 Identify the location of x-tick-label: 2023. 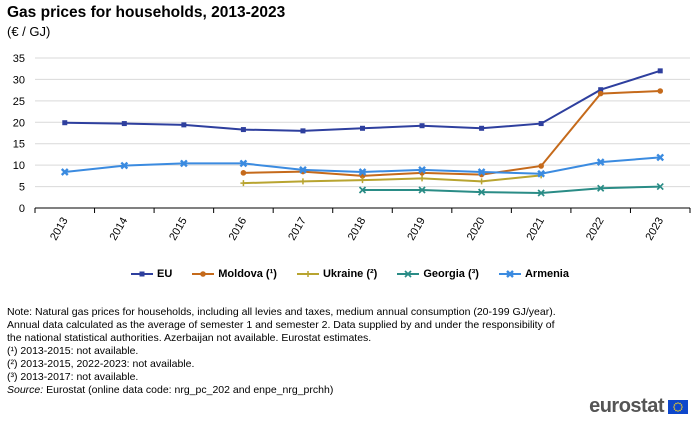
(655, 228).